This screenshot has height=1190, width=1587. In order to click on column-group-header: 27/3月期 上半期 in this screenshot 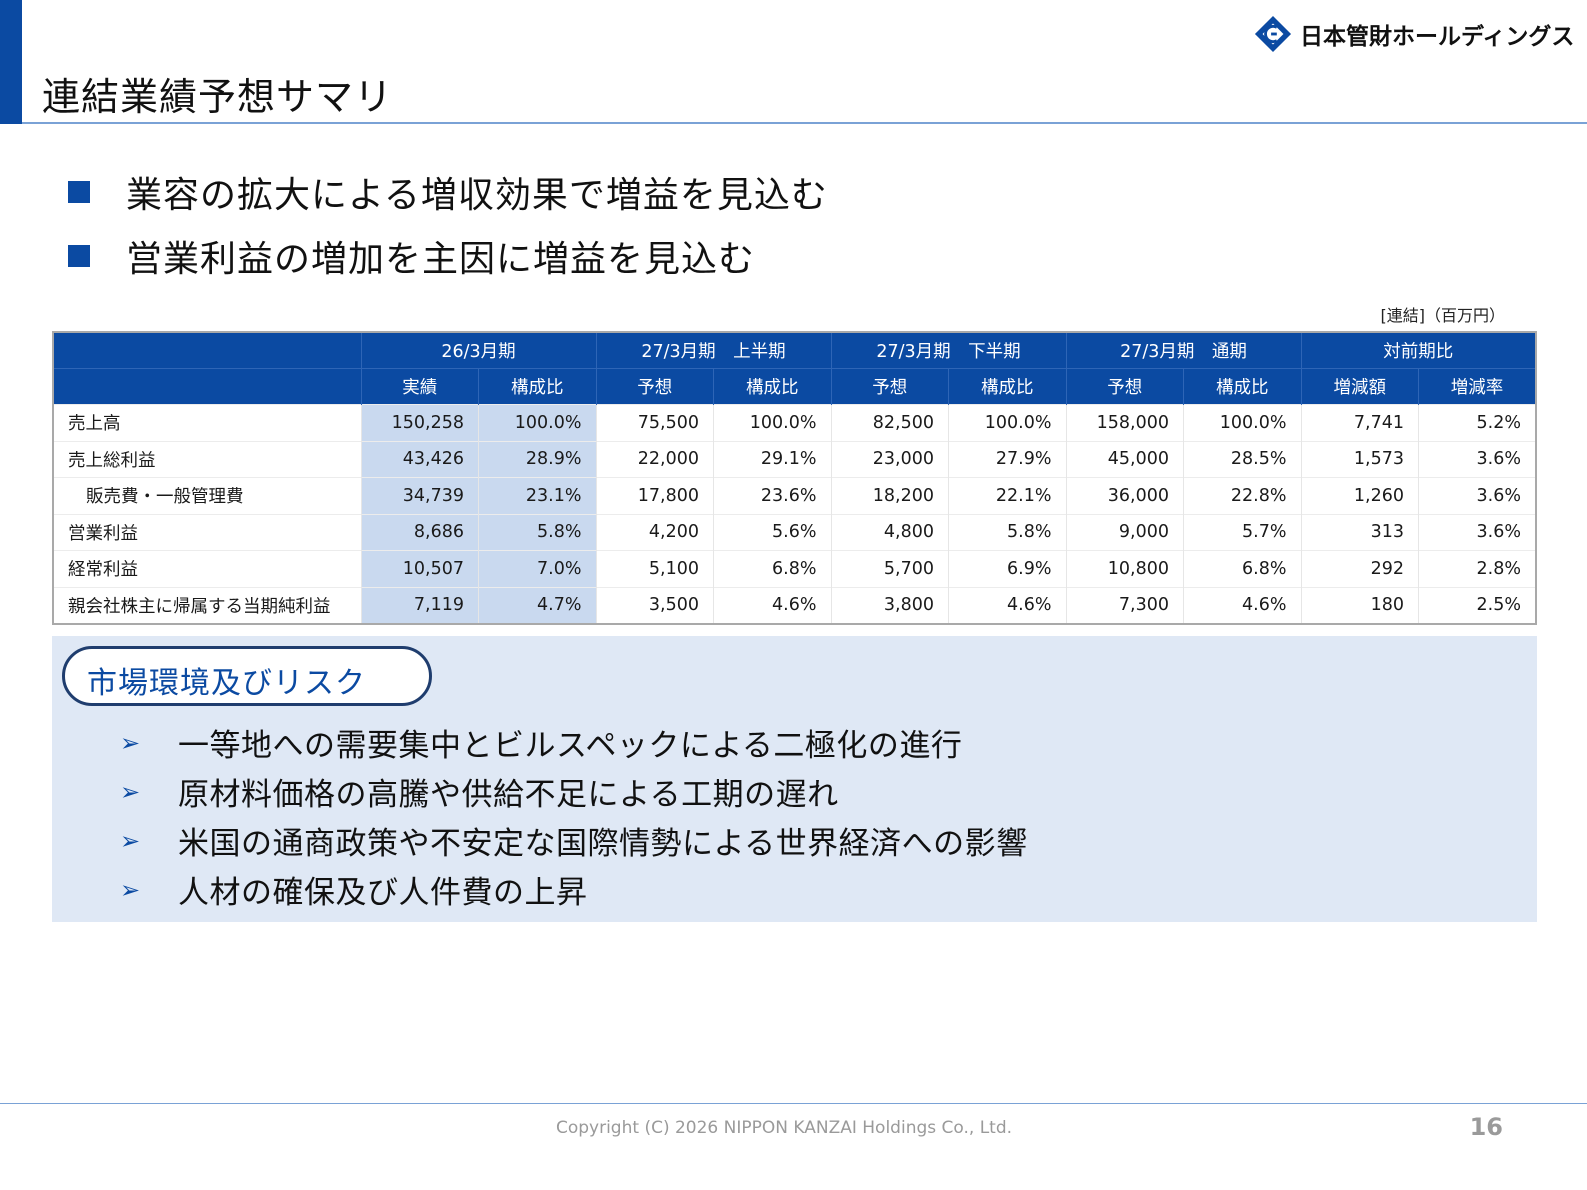, I will do `click(713, 350)`.